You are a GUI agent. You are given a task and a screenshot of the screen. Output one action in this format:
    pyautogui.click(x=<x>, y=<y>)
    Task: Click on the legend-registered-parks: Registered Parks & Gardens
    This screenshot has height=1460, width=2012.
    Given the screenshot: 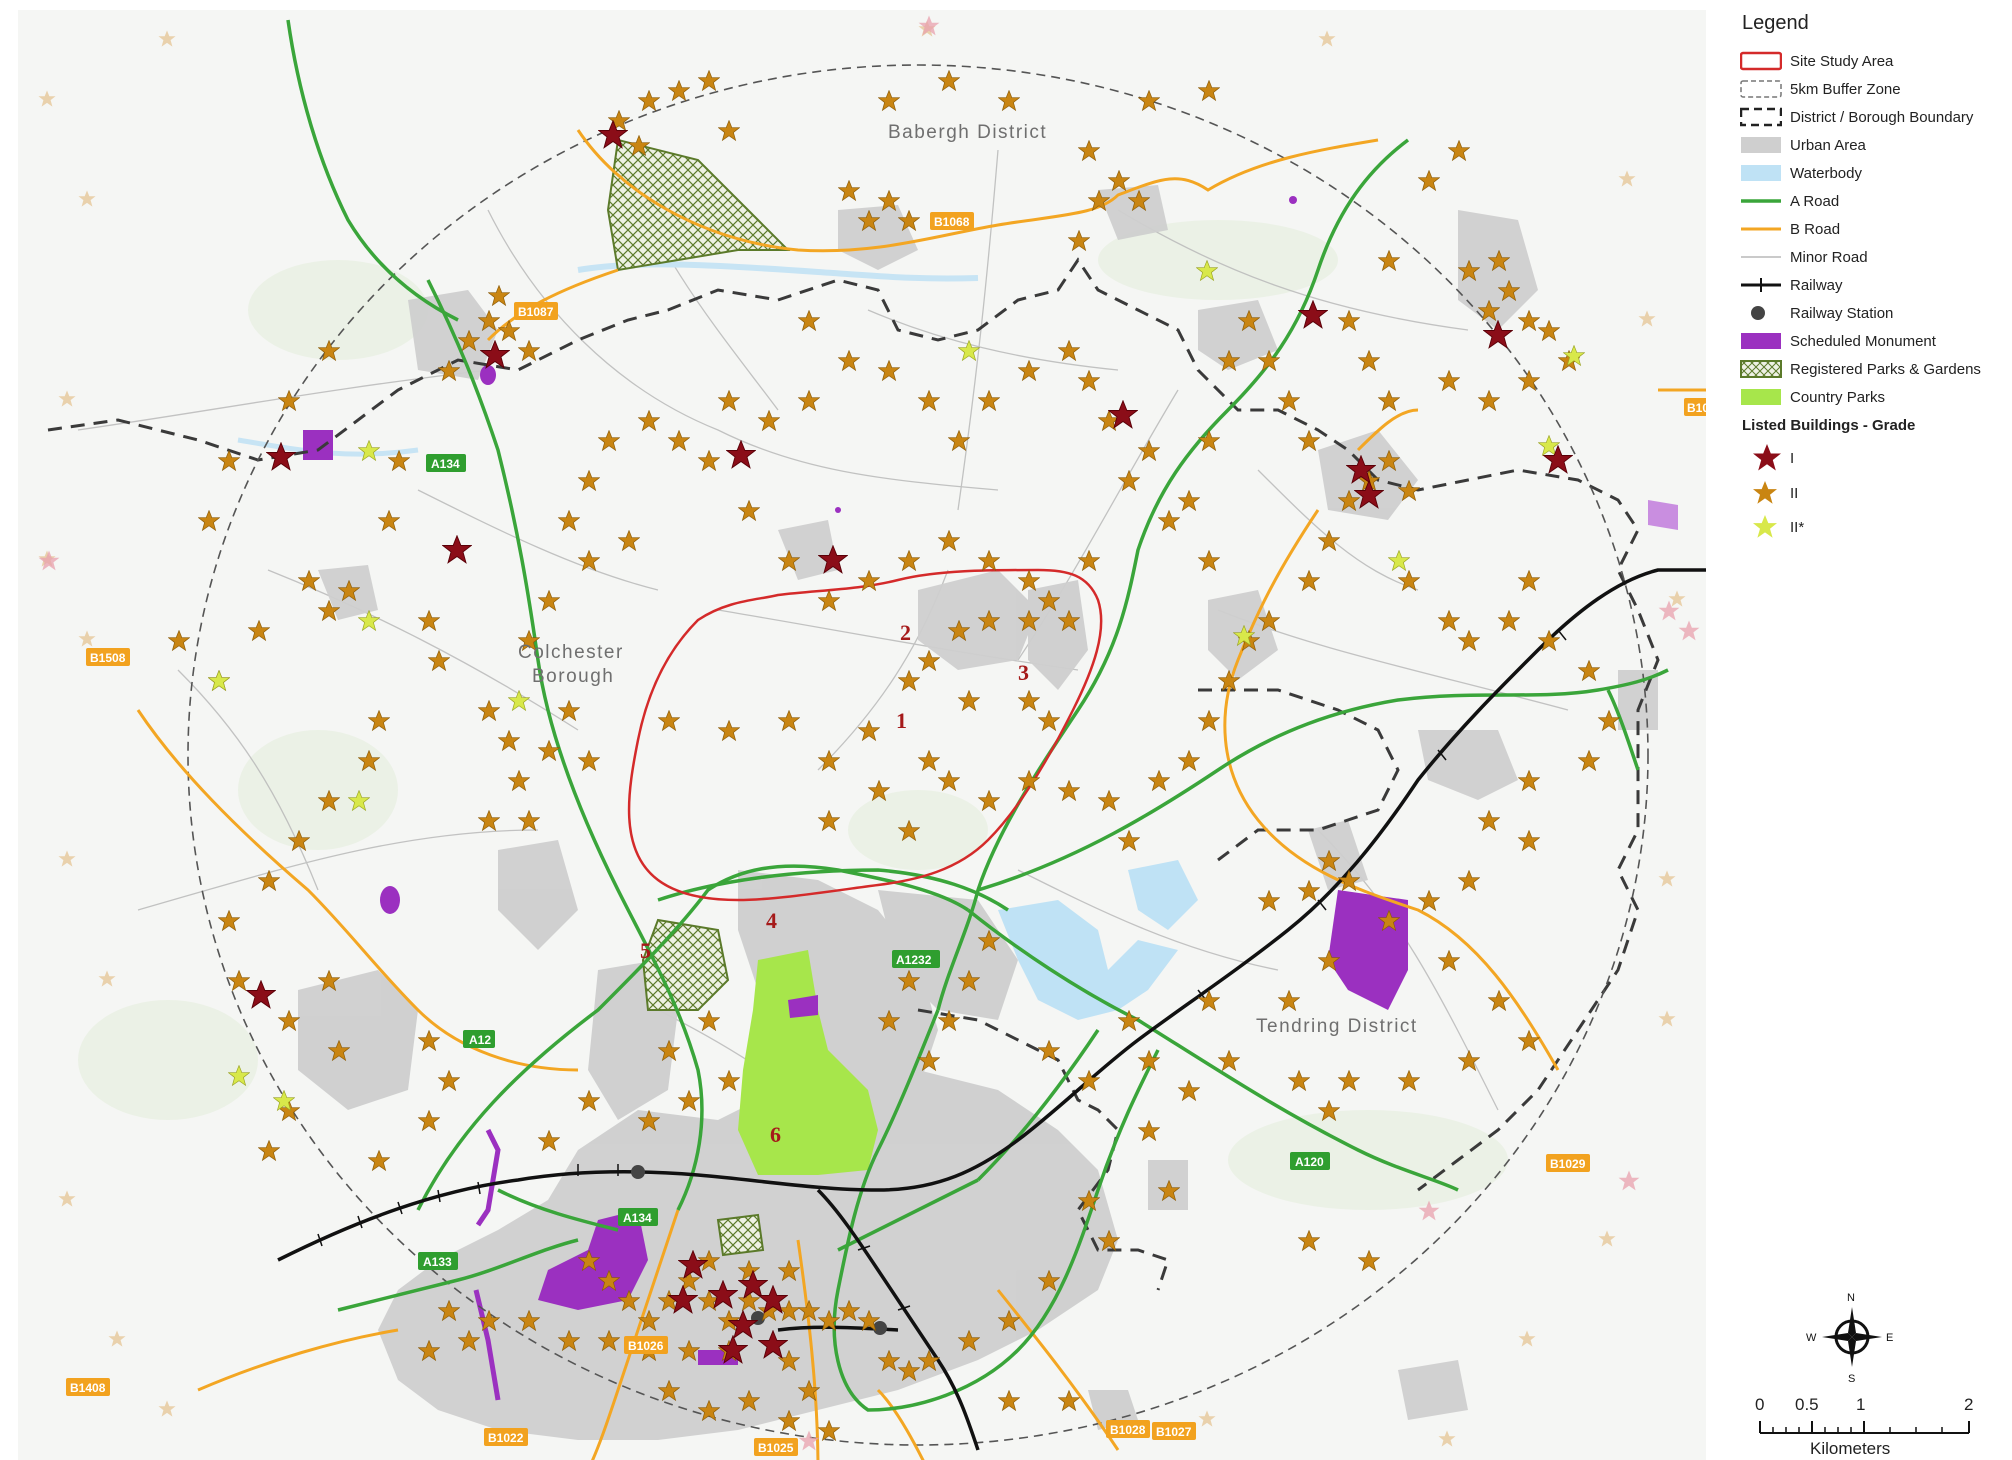 What is the action you would take?
    pyautogui.click(x=1875, y=369)
    